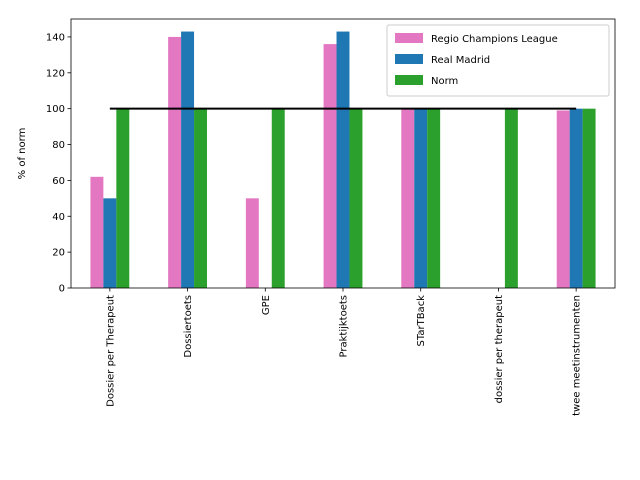 The image size is (640, 480). Describe the element at coordinates (55, 73) in the screenshot. I see `y-tick-label: 120` at that location.